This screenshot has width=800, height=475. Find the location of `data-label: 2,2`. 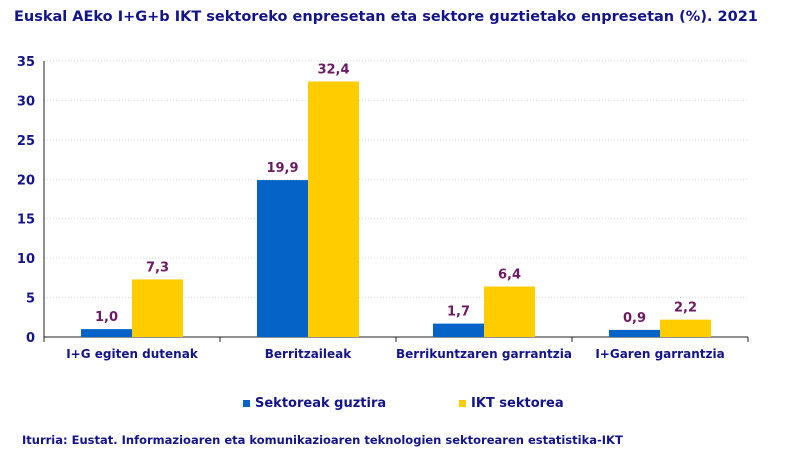

data-label: 2,2 is located at coordinates (685, 308).